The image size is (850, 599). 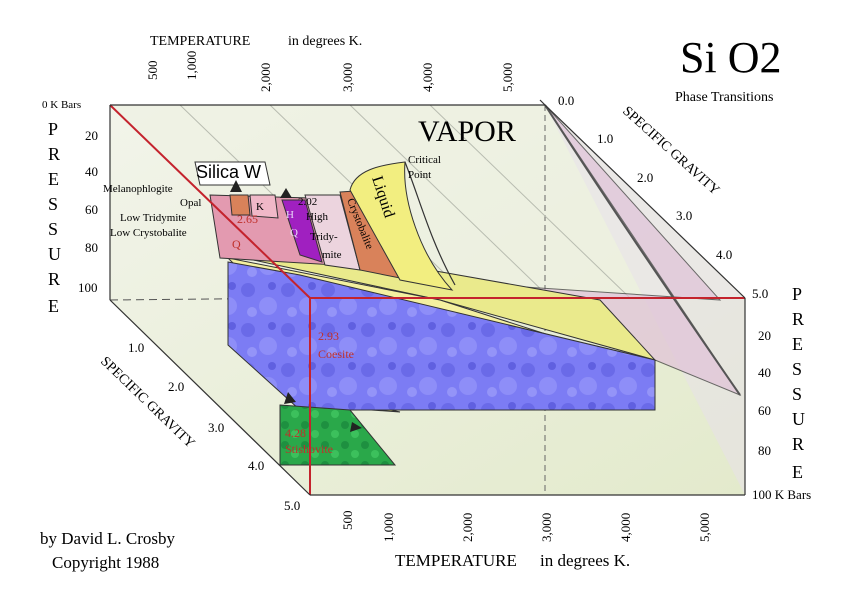 I want to click on low-quartz-density: 2.65, so click(x=247, y=219).